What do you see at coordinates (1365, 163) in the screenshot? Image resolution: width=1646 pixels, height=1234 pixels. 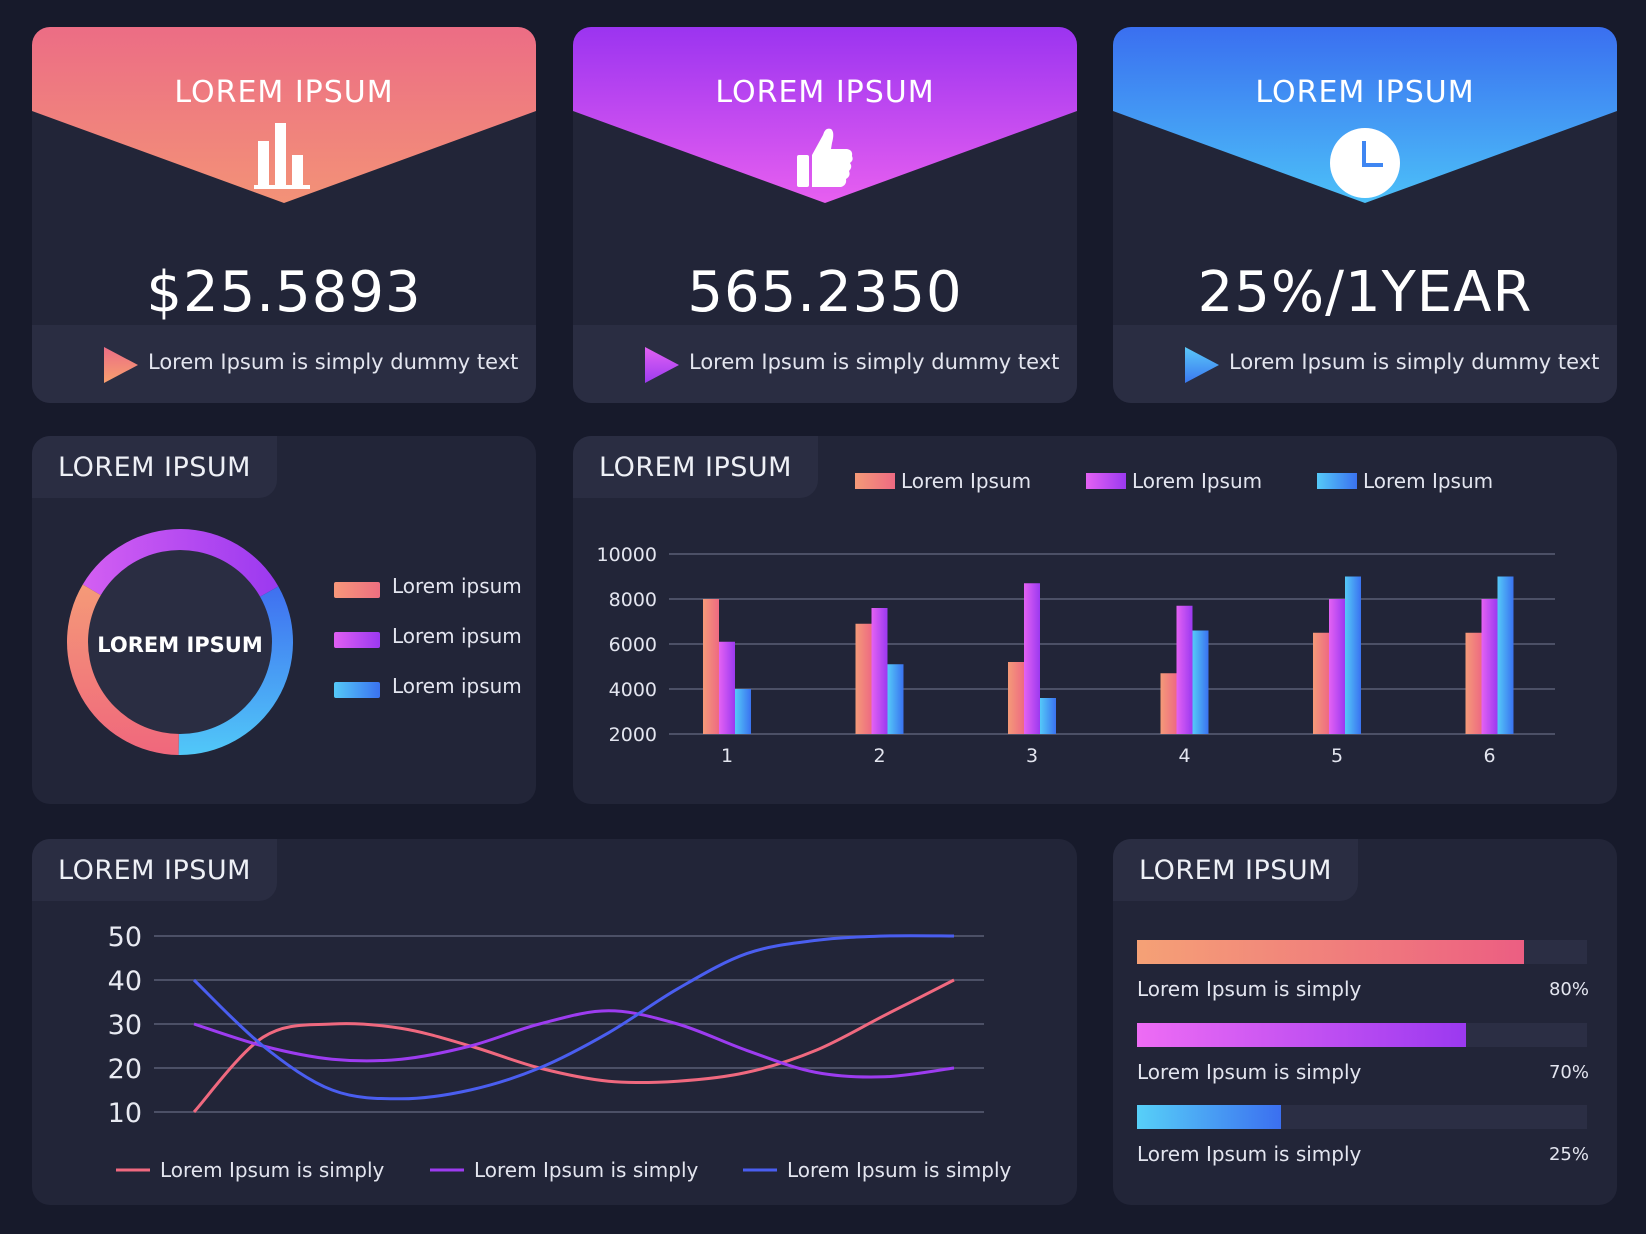 I see `clock-icon` at bounding box center [1365, 163].